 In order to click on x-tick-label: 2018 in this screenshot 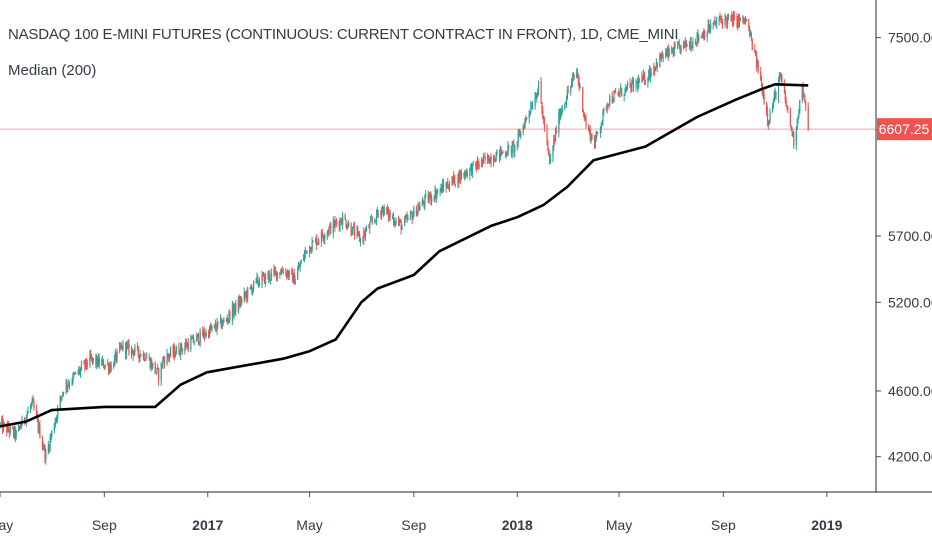, I will do `click(517, 525)`.